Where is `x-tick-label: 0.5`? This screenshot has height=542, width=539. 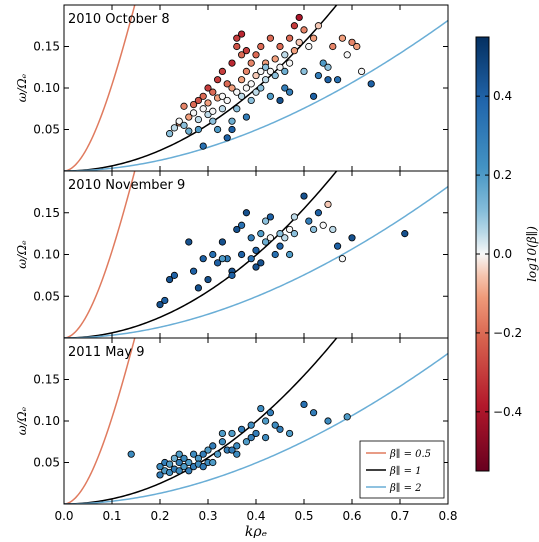 x-tick-label: 0.5 is located at coordinates (303, 516).